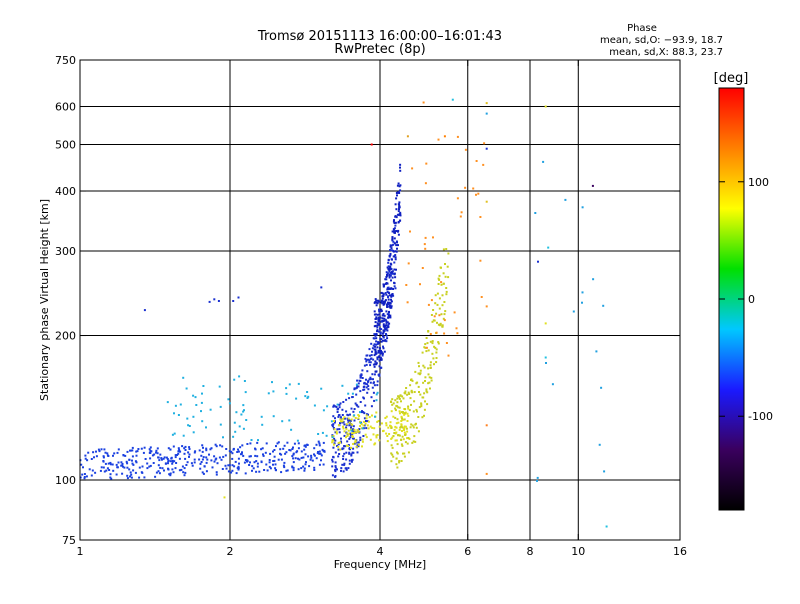 The height and width of the screenshot is (604, 800). I want to click on stats-line-x: mean, sd,X: 88.3, 23.7, so click(666, 52).